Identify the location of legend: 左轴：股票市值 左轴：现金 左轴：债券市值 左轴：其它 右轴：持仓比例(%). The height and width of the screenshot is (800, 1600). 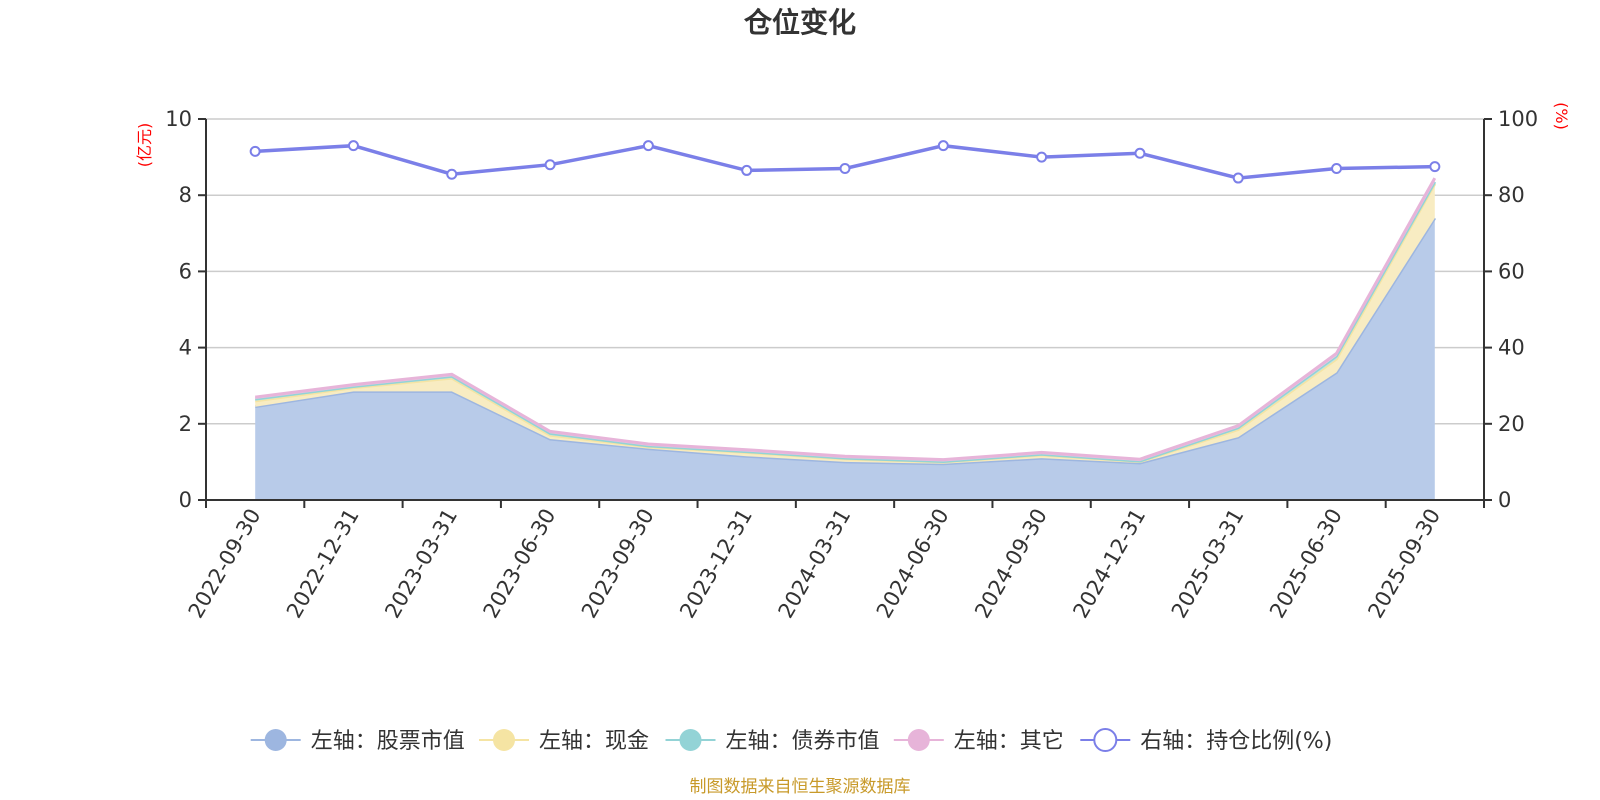
(791, 741).